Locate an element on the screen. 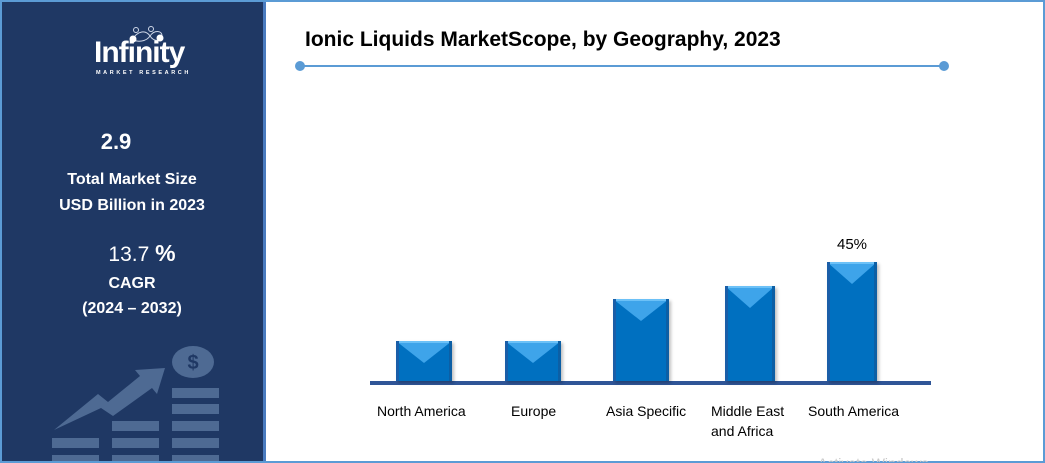 The image size is (1045, 463). bar-south-america is located at coordinates (852, 321).